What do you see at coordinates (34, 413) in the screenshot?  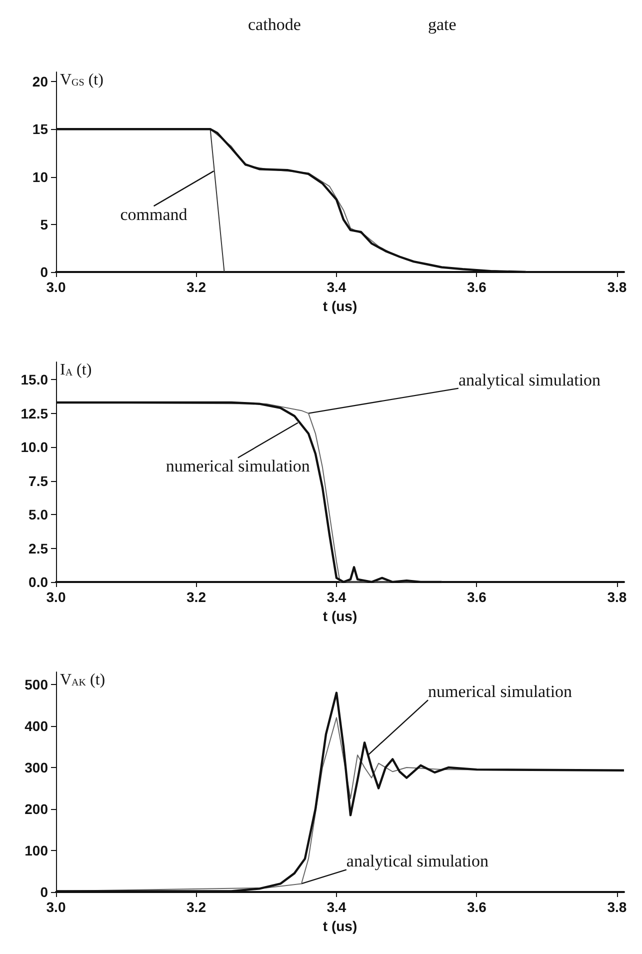 I see `y-tick-label: 12.5` at bounding box center [34, 413].